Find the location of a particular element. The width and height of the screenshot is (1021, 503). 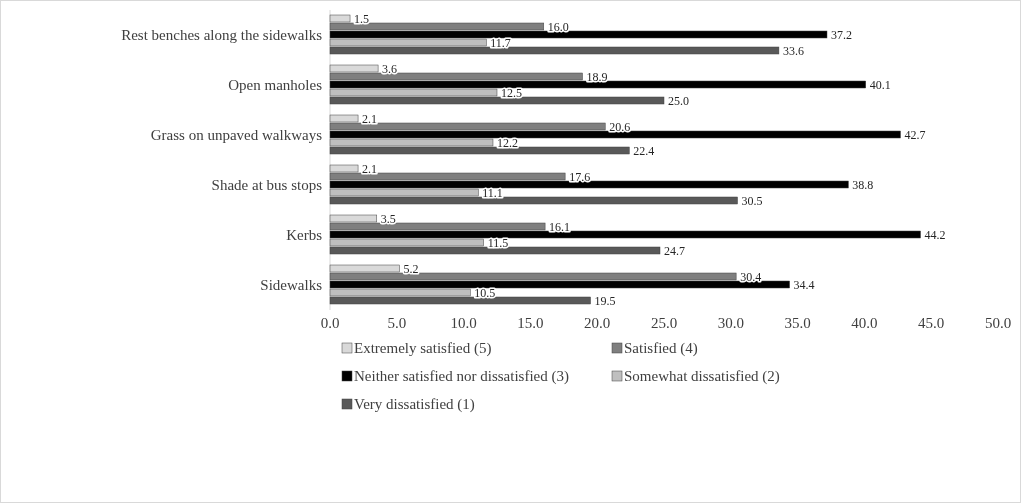

x-tick-label: 20.0 is located at coordinates (597, 323).